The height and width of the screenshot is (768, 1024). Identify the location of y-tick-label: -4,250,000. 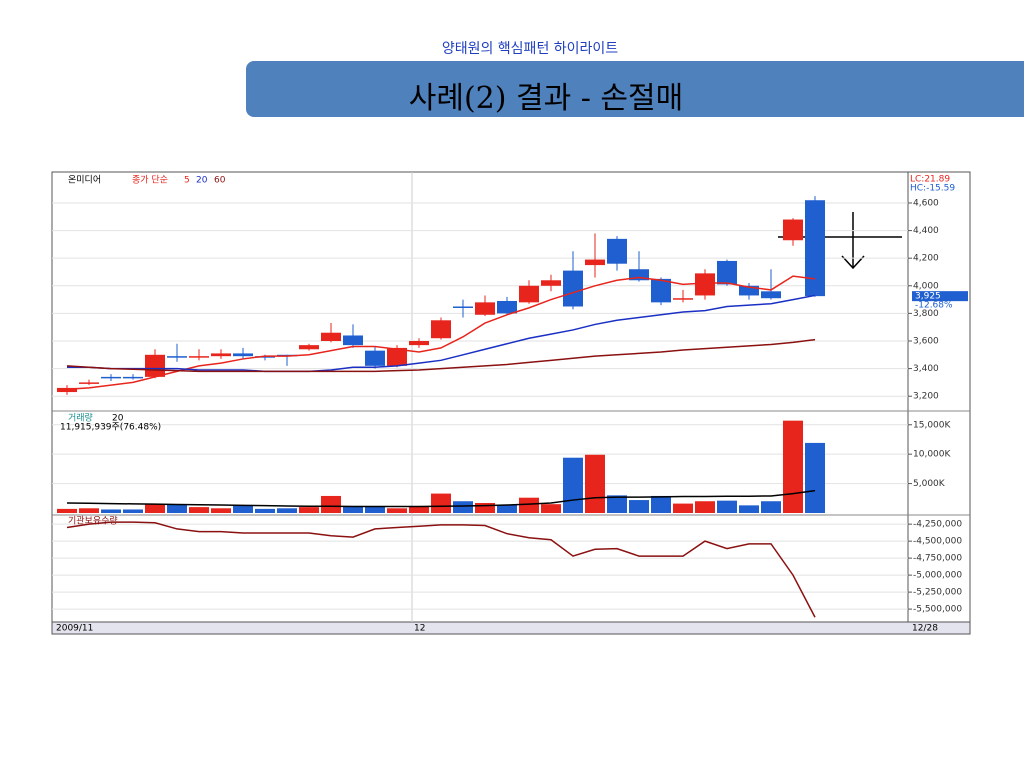
(937, 525).